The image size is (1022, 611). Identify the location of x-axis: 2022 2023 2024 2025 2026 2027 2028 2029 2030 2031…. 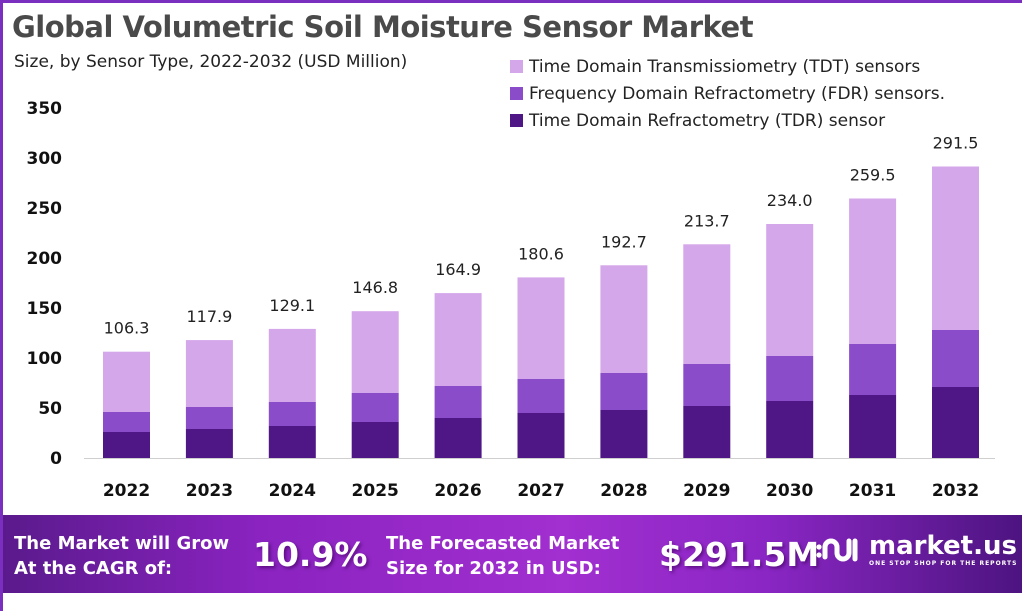
(541, 491).